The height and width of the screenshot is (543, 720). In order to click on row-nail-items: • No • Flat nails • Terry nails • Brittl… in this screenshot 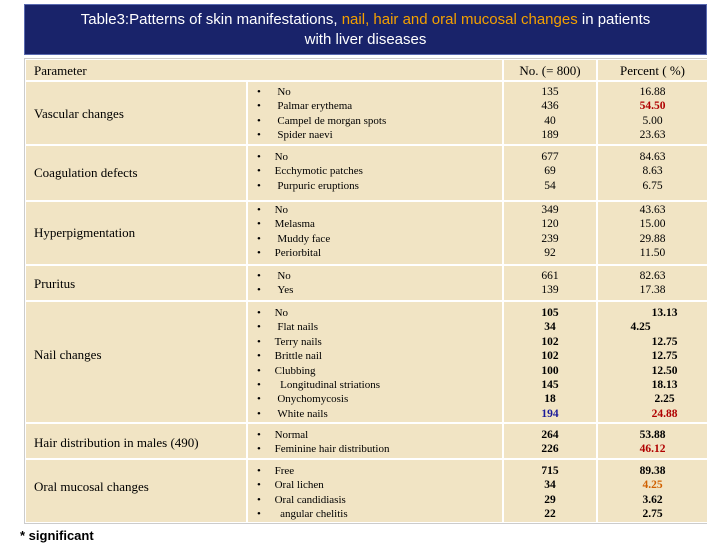, I will do `click(319, 363)`.